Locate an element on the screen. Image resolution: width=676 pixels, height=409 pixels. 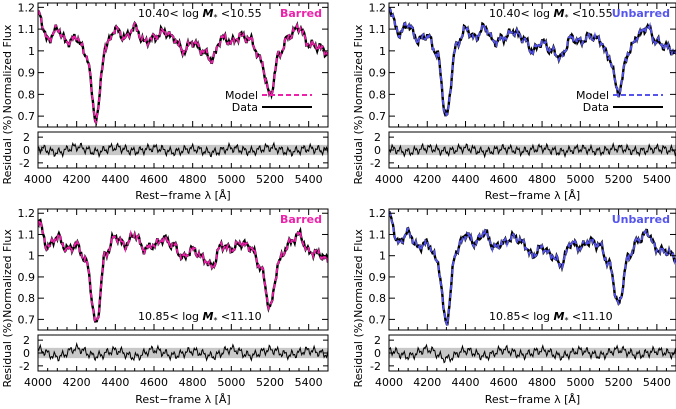
mass-range-annotation: 10.85< log M* <11.10 is located at coordinates (551, 317).